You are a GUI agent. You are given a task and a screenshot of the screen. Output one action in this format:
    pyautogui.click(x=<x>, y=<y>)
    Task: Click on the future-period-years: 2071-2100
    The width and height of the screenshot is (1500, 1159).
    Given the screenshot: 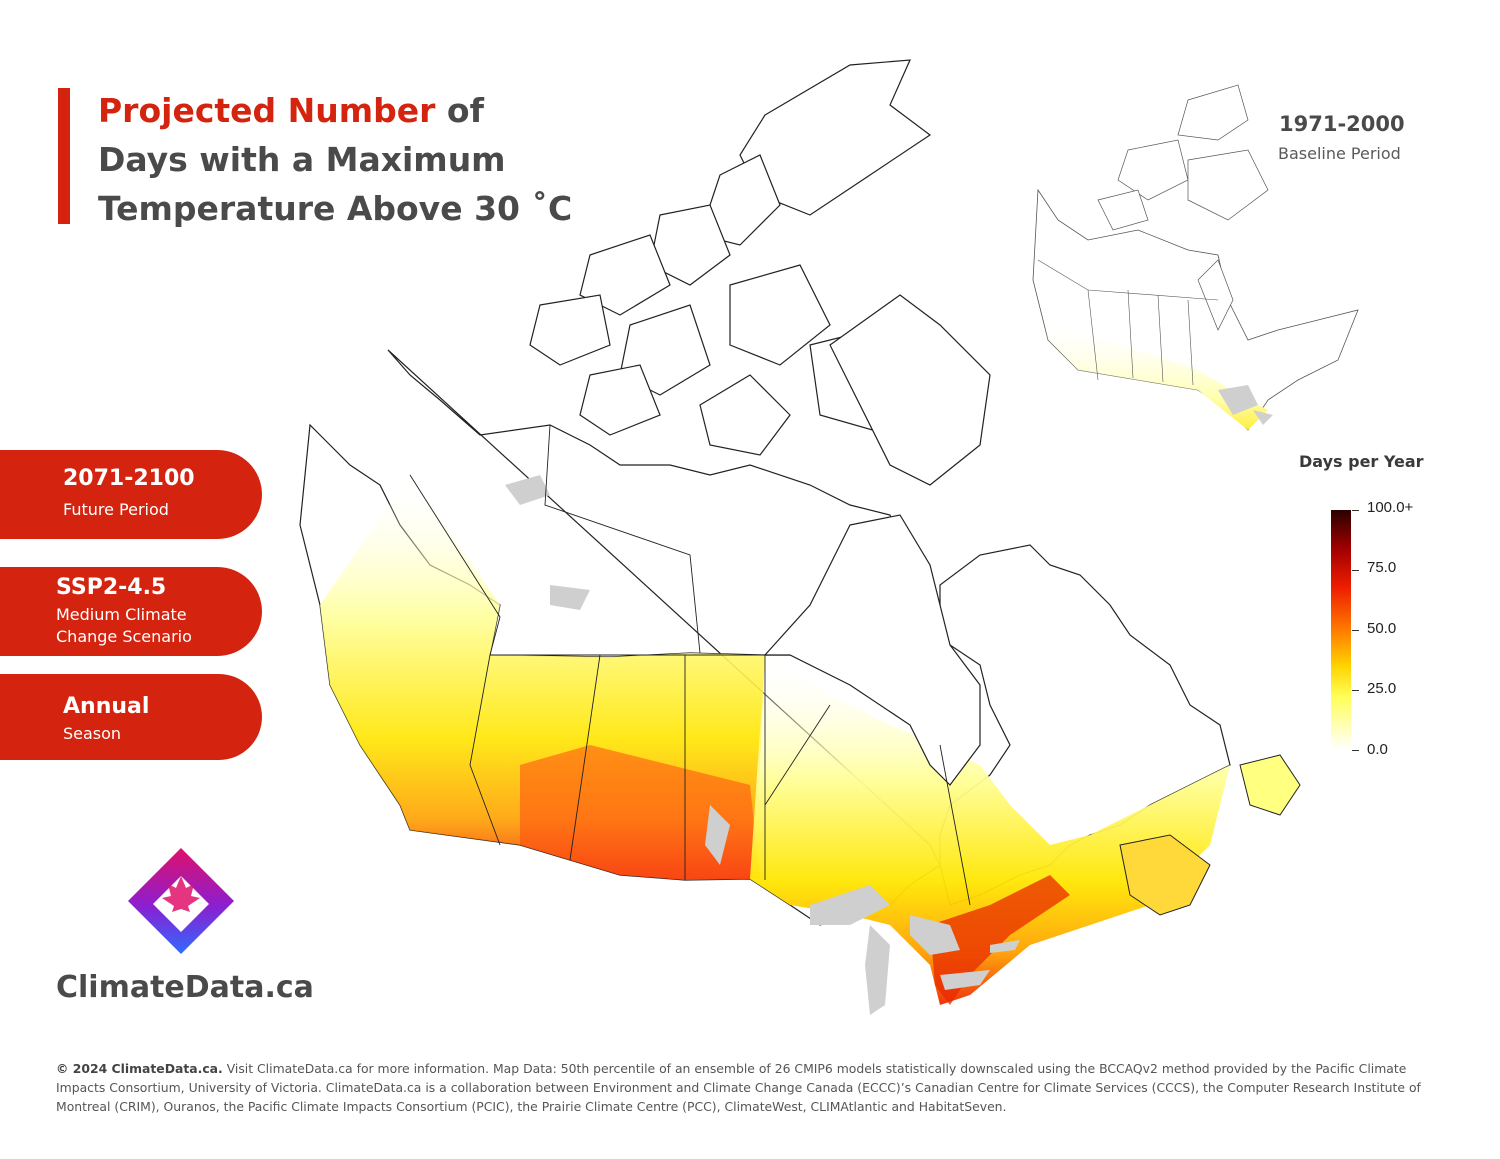 What is the action you would take?
    pyautogui.click(x=129, y=478)
    